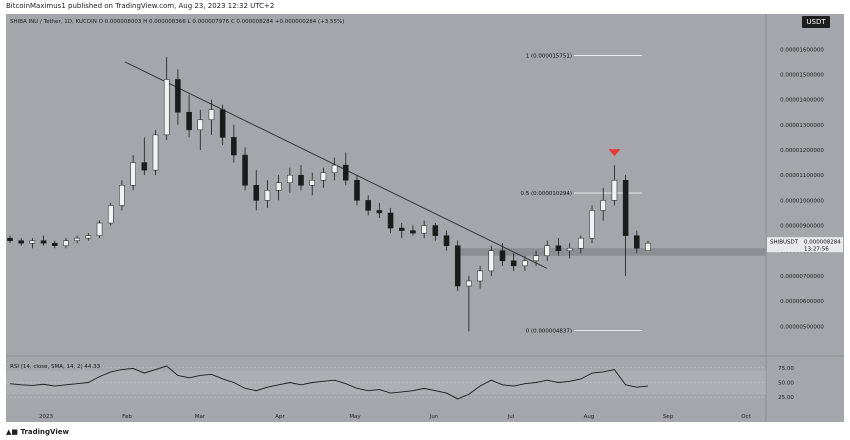  Describe the element at coordinates (802, 302) in the screenshot. I see `y-tick-label: 0.00000600000` at that location.